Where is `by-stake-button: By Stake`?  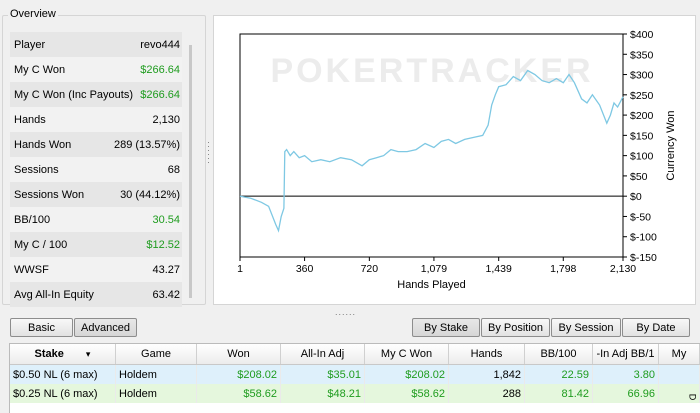 by-stake-button: By Stake is located at coordinates (446, 327).